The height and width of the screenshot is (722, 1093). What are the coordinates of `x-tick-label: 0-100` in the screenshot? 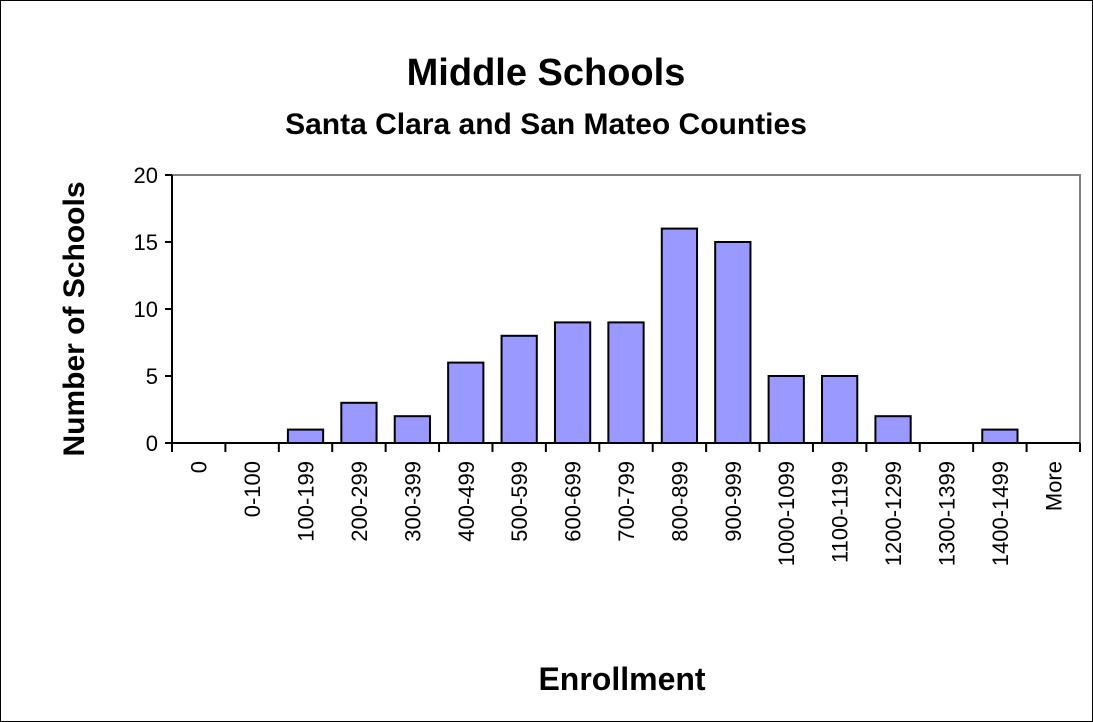 It's located at (252, 489).